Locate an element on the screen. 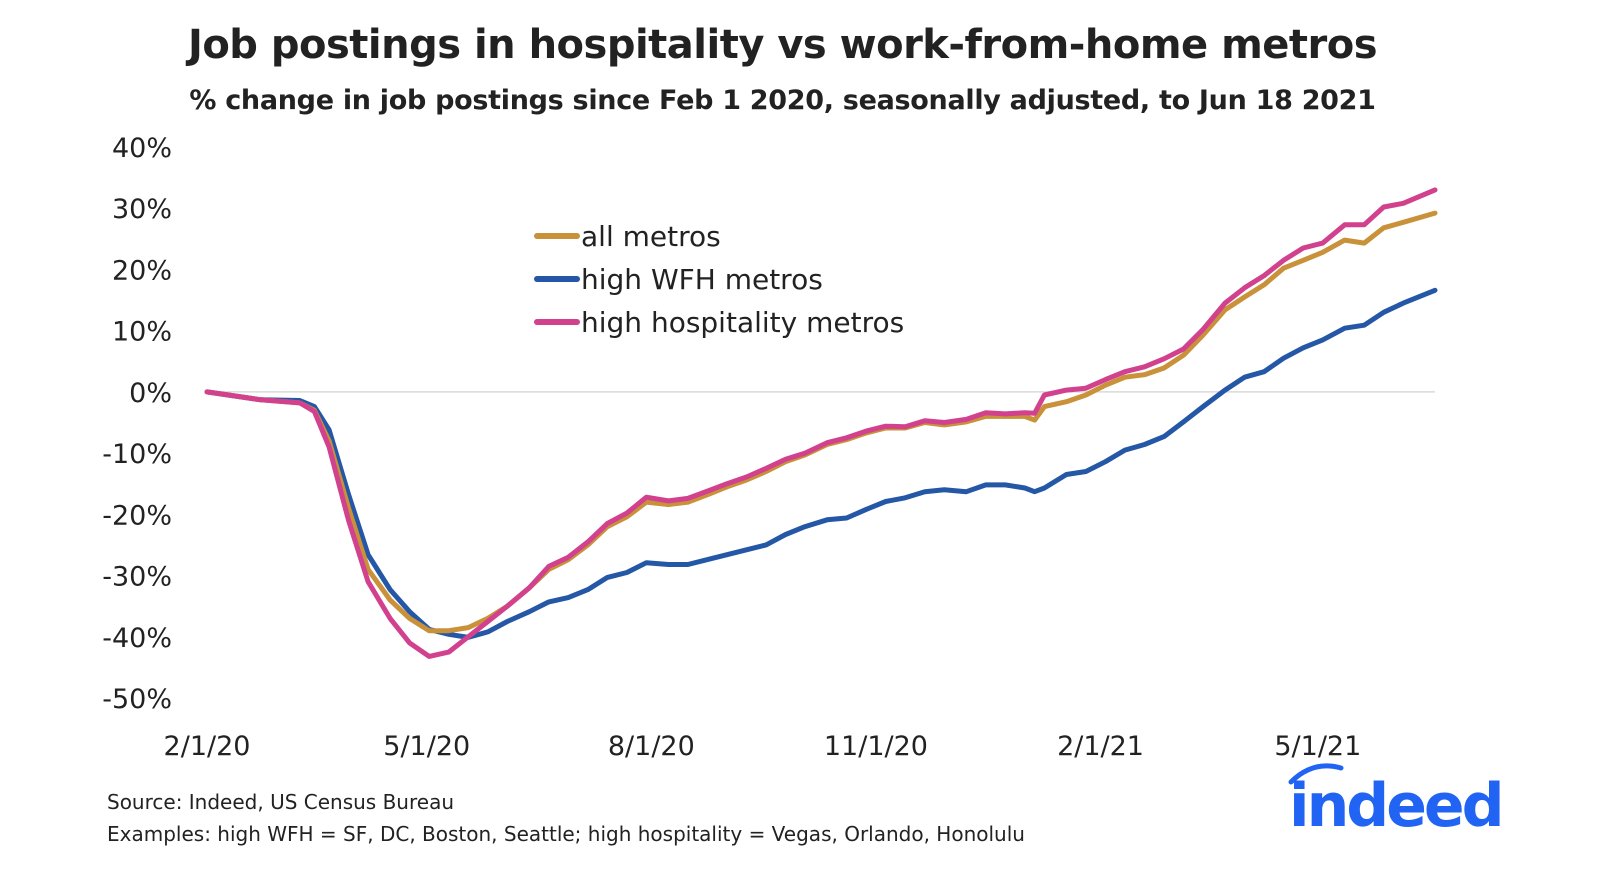 Image resolution: width=1600 pixels, height=876 pixels. y-tick-label: 40% is located at coordinates (142, 148).